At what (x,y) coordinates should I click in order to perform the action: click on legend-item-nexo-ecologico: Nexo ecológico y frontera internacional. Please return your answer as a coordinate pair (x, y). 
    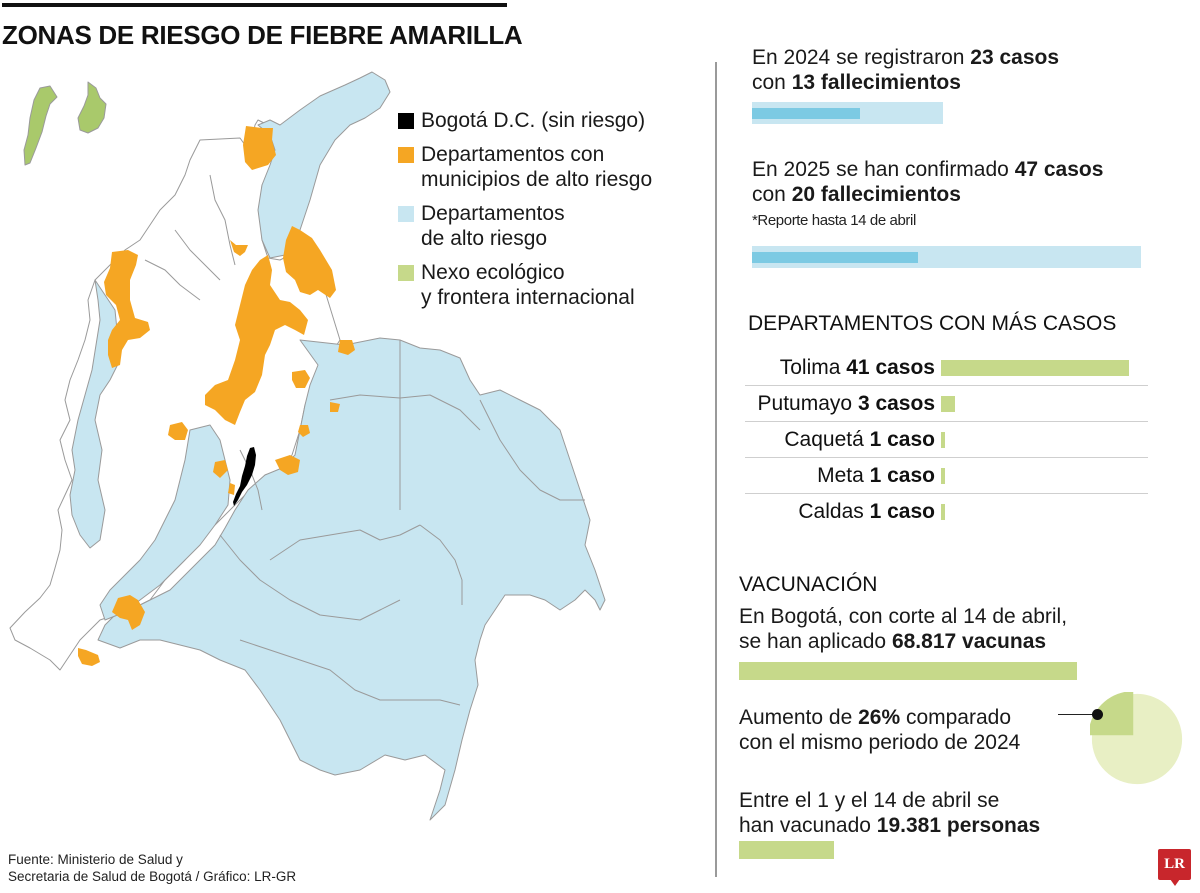
    Looking at the image, I should click on (525, 285).